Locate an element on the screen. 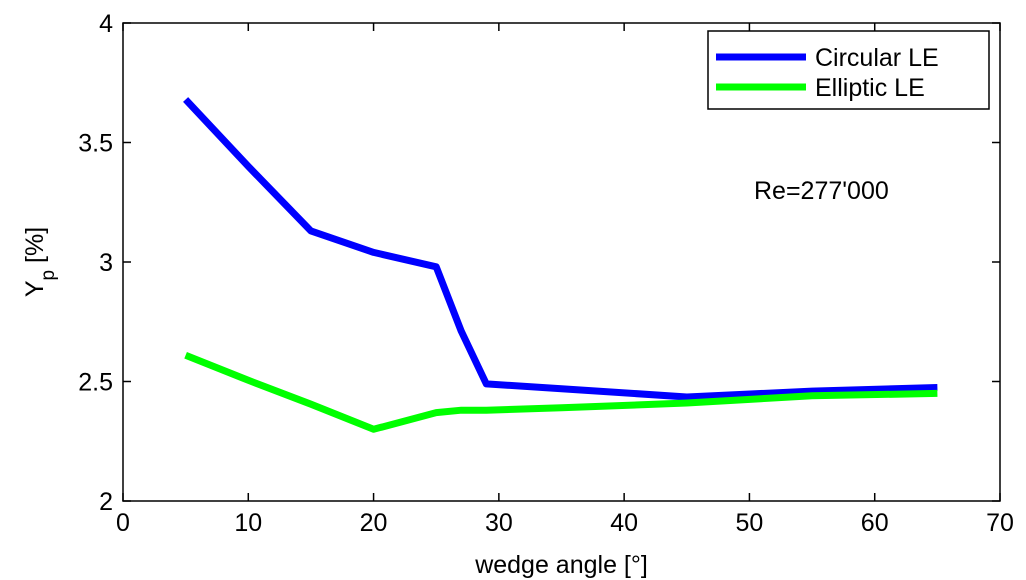 This screenshot has width=1026, height=580. x-tick-label: 40 is located at coordinates (624, 523).